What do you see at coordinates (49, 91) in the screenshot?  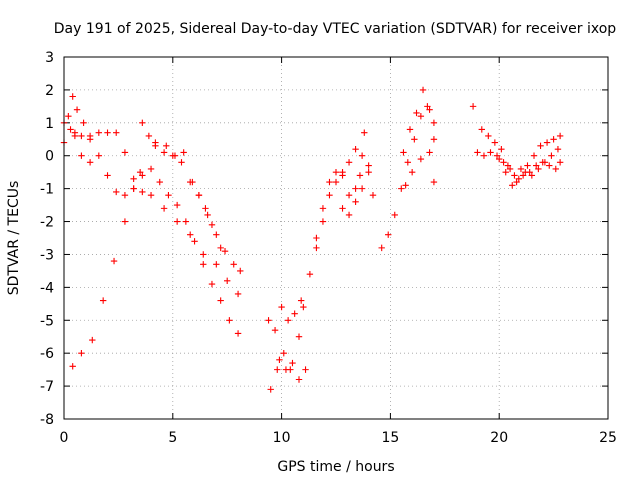 I see `y-tick-label: 2` at bounding box center [49, 91].